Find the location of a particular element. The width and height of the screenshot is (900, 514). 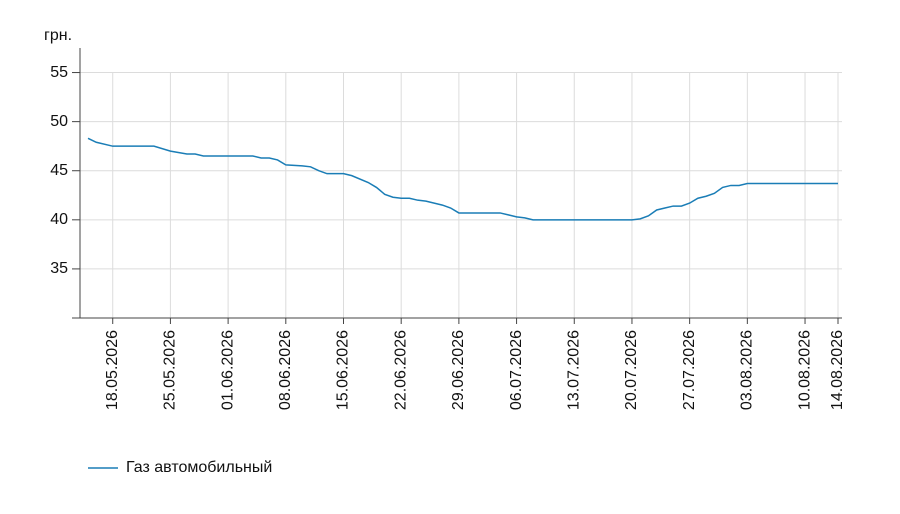

y-tick-label: 45 is located at coordinates (59, 170).